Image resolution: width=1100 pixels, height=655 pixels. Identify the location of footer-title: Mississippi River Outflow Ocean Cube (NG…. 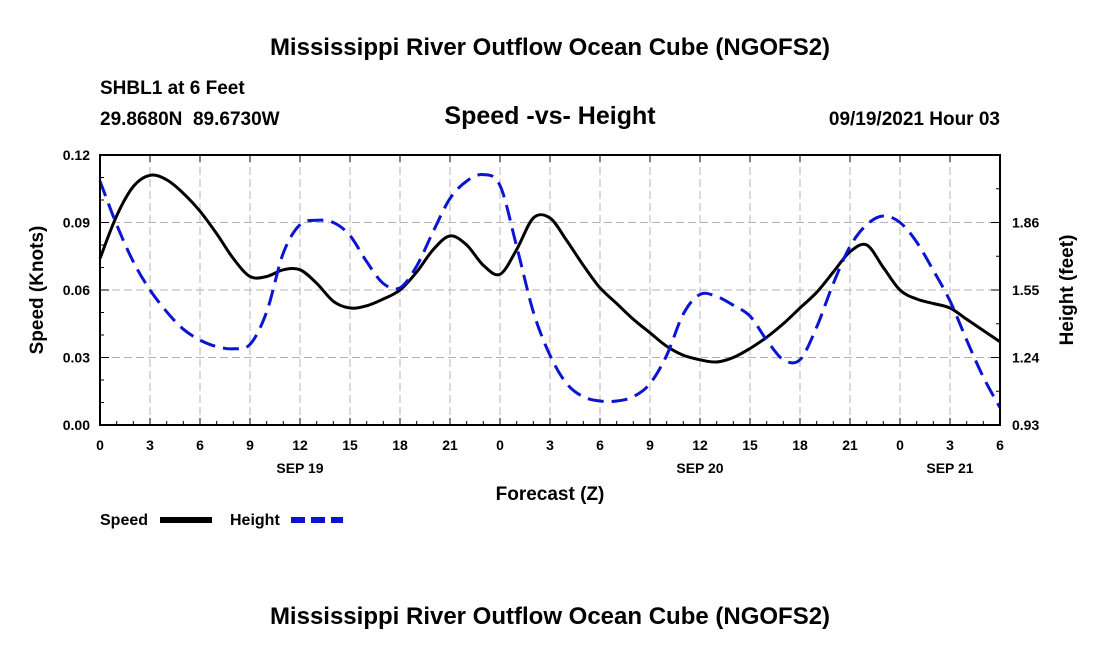
(550, 616).